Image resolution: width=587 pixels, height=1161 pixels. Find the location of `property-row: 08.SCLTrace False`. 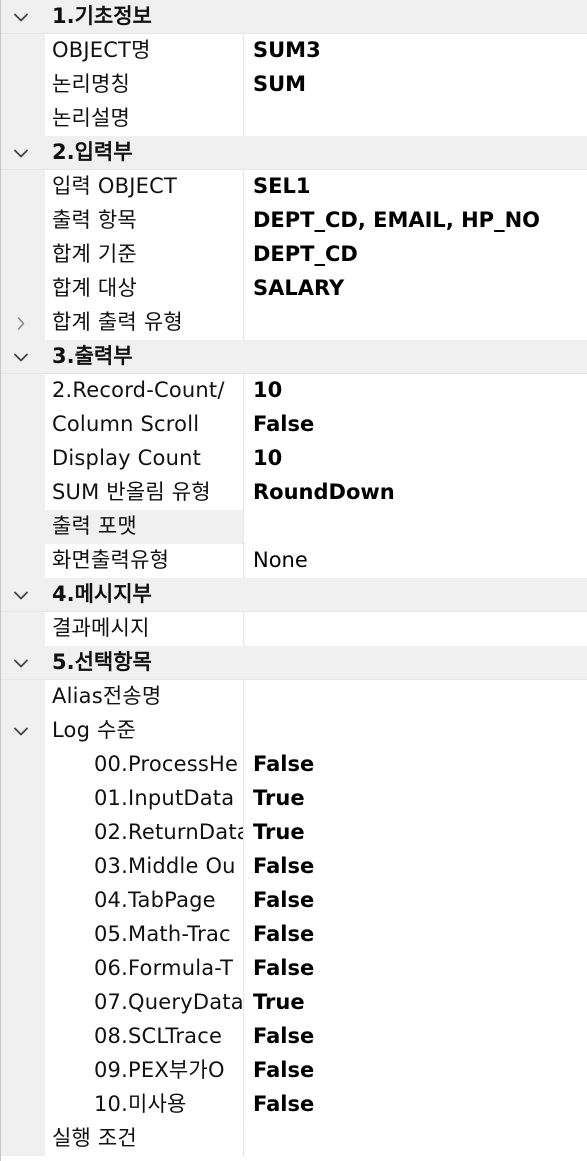

property-row: 08.SCLTrace False is located at coordinates (294, 1037).